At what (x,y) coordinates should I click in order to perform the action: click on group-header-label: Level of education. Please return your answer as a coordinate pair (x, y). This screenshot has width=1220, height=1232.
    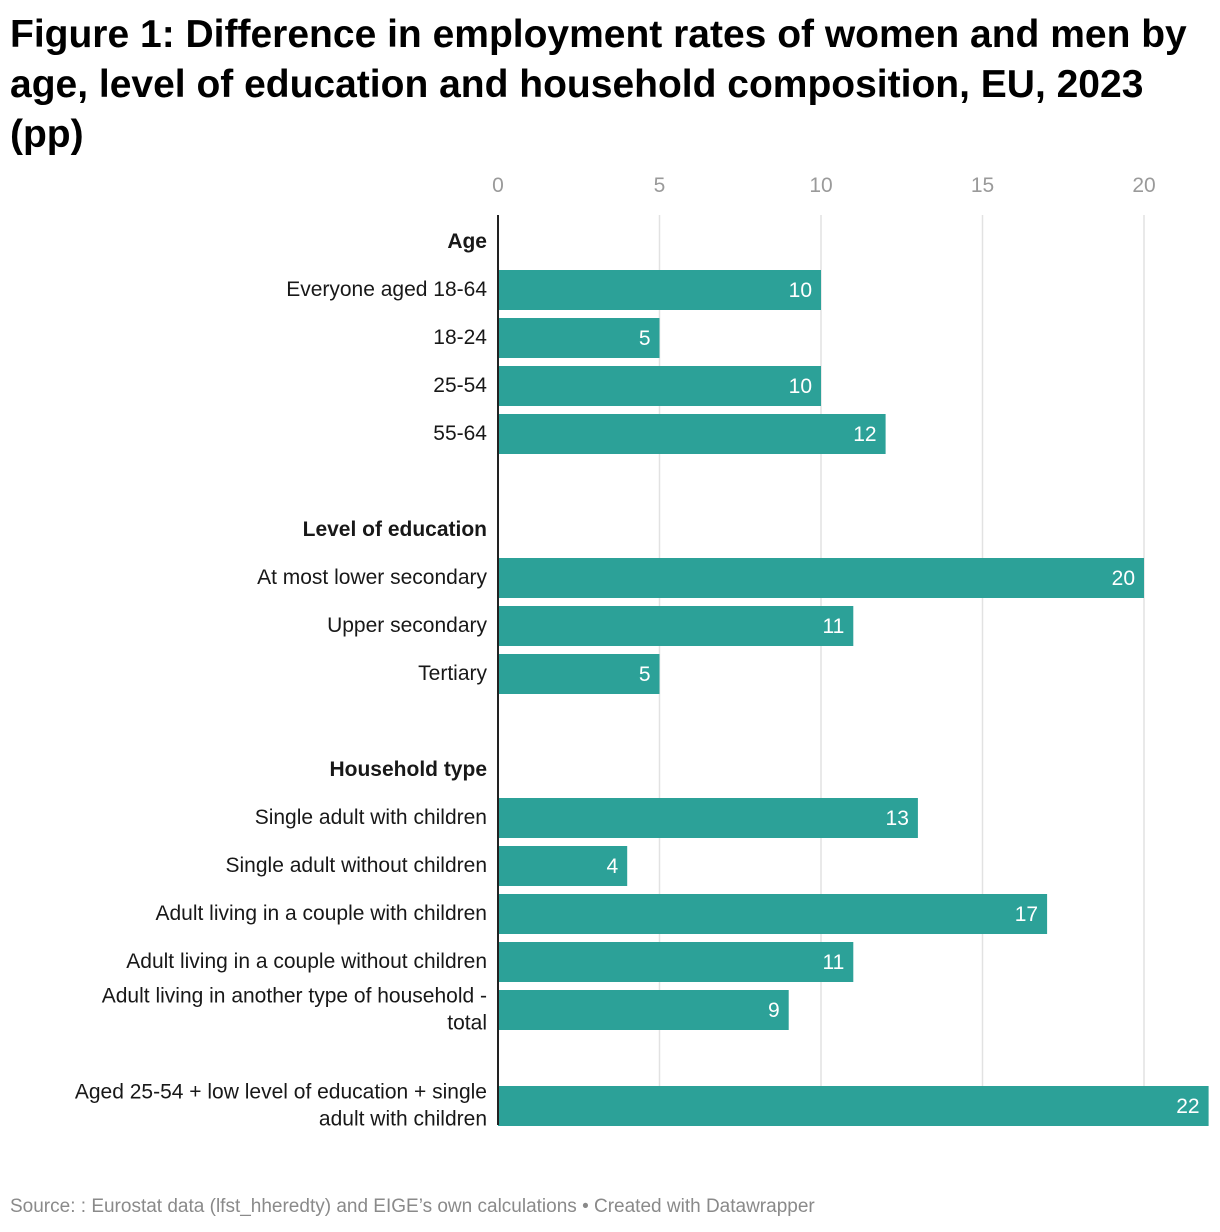
    Looking at the image, I should click on (395, 529).